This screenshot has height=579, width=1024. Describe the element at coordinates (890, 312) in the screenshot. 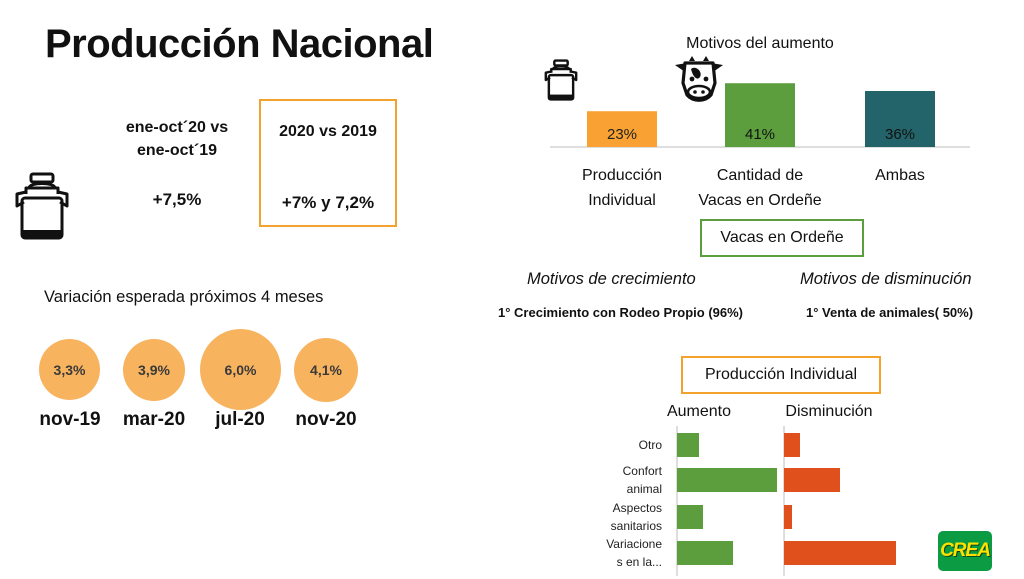

I see `decline-reason: 1° Venta de animales( 50%)` at that location.